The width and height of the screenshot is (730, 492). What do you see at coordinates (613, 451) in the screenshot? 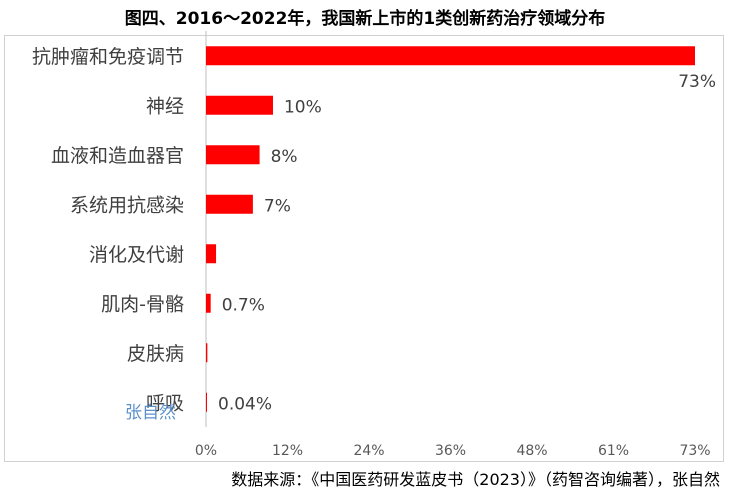
I see `x-tick-label: 61%` at bounding box center [613, 451].